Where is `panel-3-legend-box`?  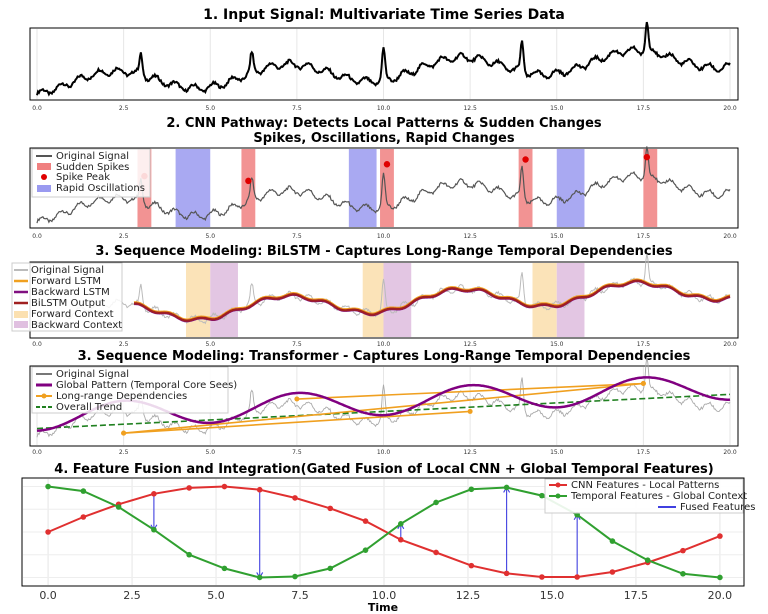
panel-3-legend-box is located at coordinates (67, 297).